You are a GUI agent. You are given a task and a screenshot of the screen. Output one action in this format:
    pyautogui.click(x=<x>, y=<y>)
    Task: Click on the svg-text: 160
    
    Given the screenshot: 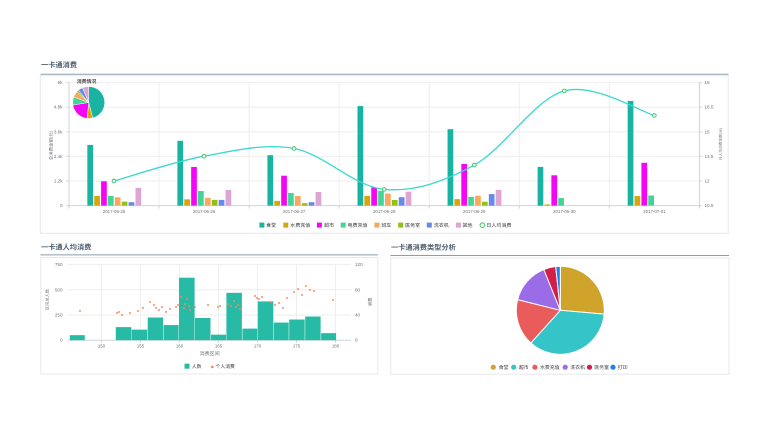 What is the action you would take?
    pyautogui.click(x=180, y=346)
    